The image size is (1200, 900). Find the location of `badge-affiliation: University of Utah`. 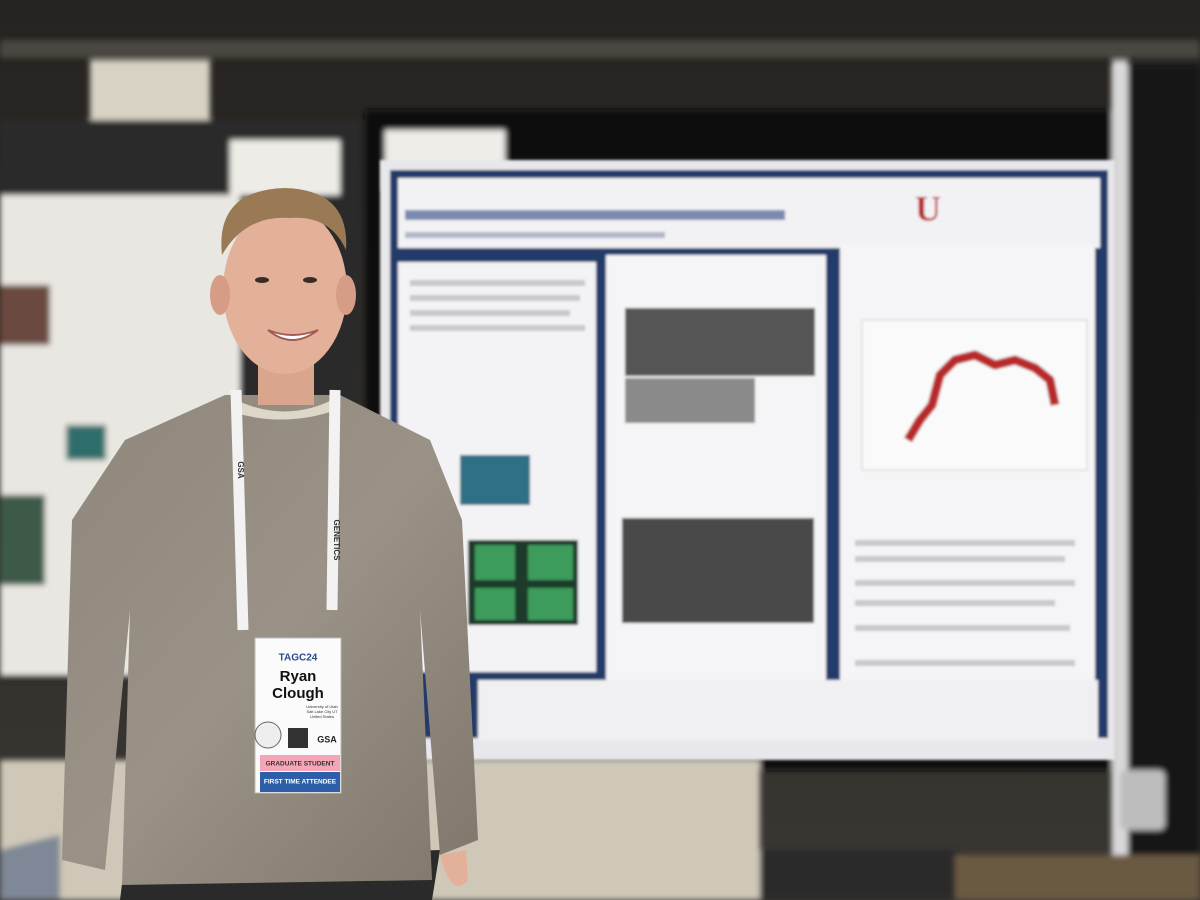

badge-affiliation: University of Utah is located at coordinates (322, 706).